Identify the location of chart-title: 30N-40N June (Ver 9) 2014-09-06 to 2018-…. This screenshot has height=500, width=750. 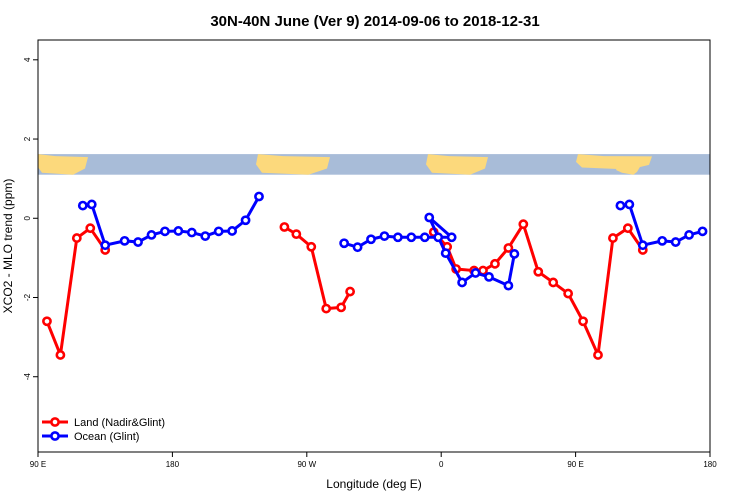
(374, 21).